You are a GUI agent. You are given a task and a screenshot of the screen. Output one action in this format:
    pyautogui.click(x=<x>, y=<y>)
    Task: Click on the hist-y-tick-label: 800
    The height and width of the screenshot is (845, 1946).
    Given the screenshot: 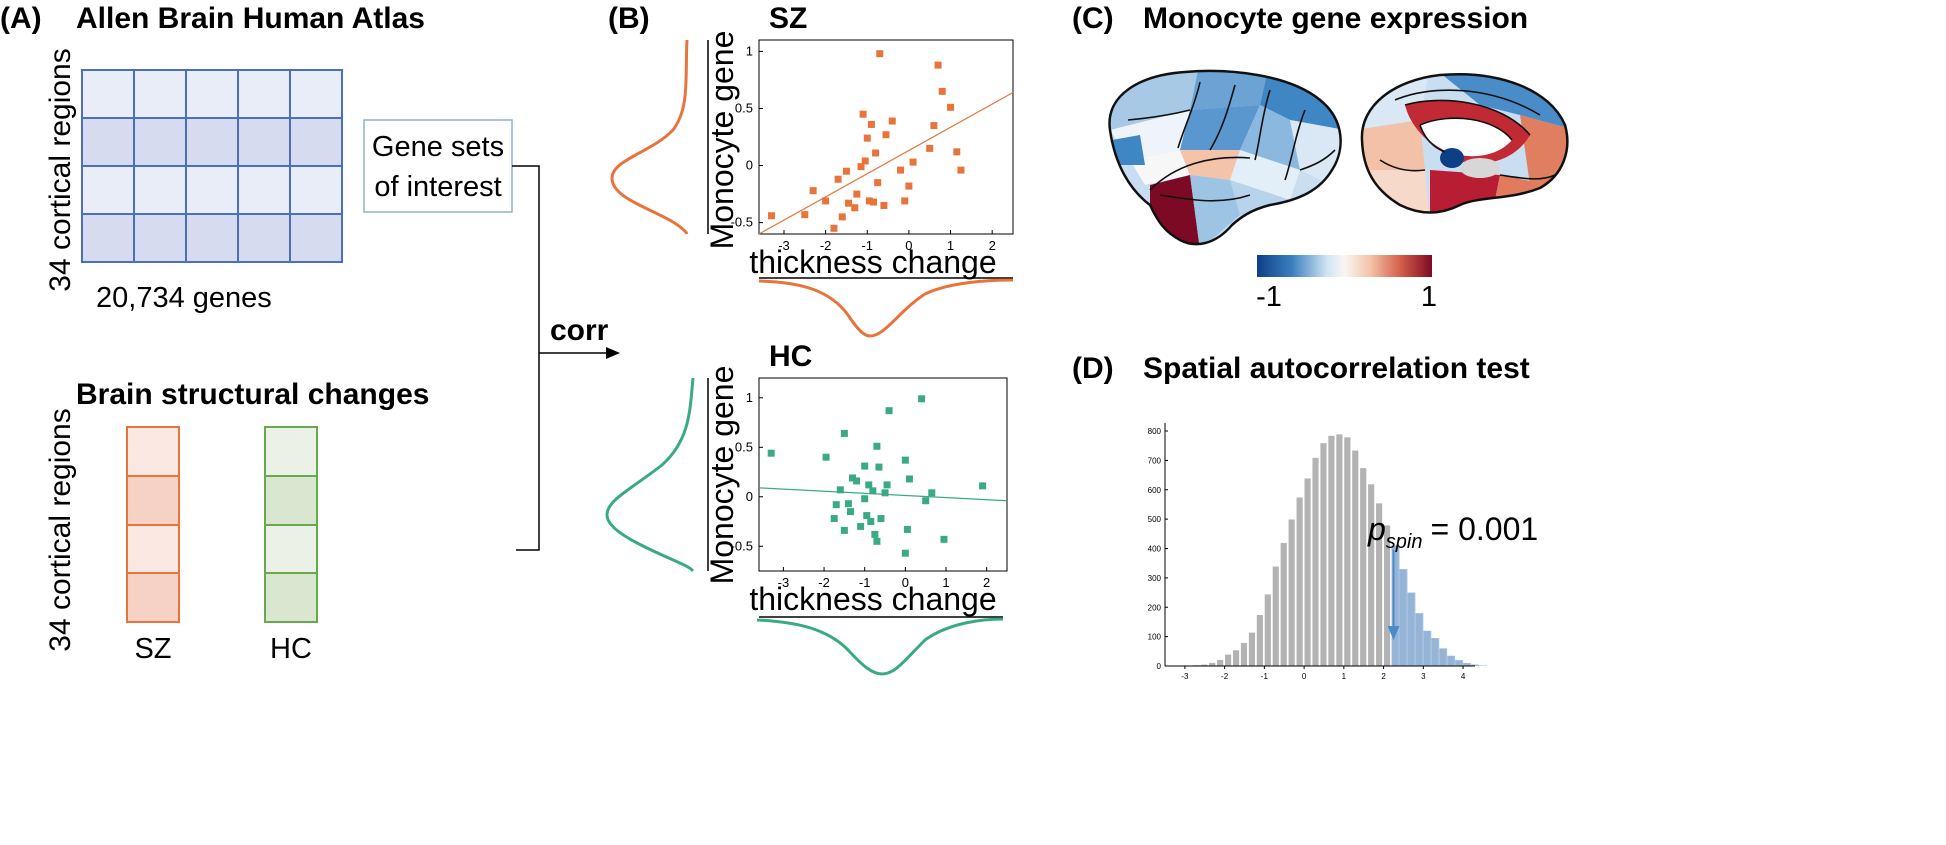 What is the action you would take?
    pyautogui.click(x=1155, y=431)
    